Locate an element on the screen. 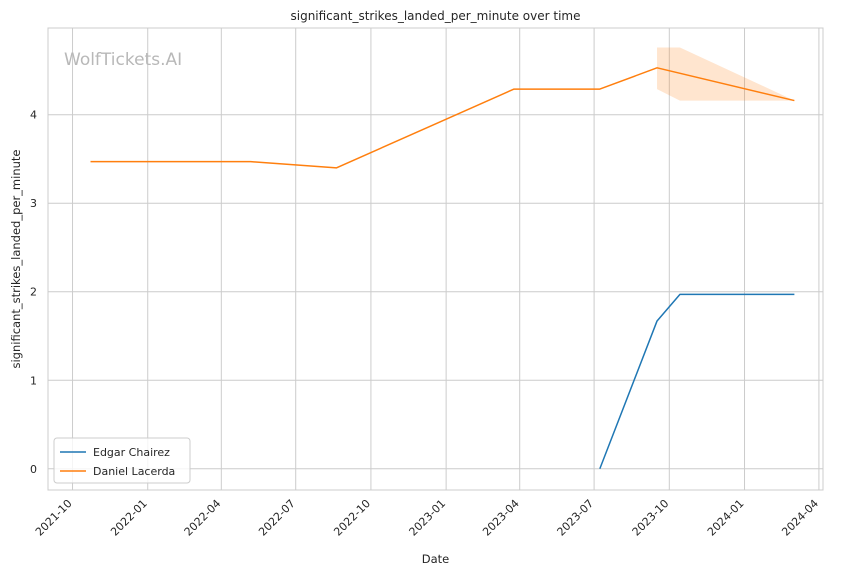 The width and height of the screenshot is (851, 575). confidence-bands is located at coordinates (726, 74).